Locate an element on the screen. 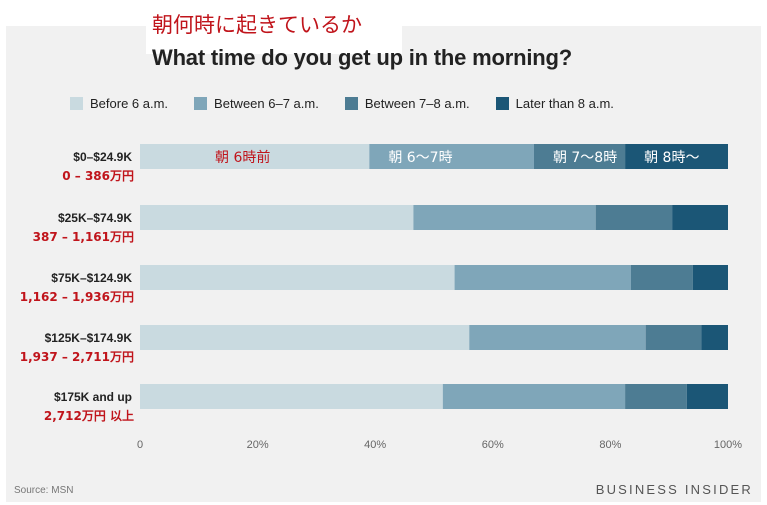 The height and width of the screenshot is (505, 767). category-label: $125K–$174.9K is located at coordinates (89, 338).